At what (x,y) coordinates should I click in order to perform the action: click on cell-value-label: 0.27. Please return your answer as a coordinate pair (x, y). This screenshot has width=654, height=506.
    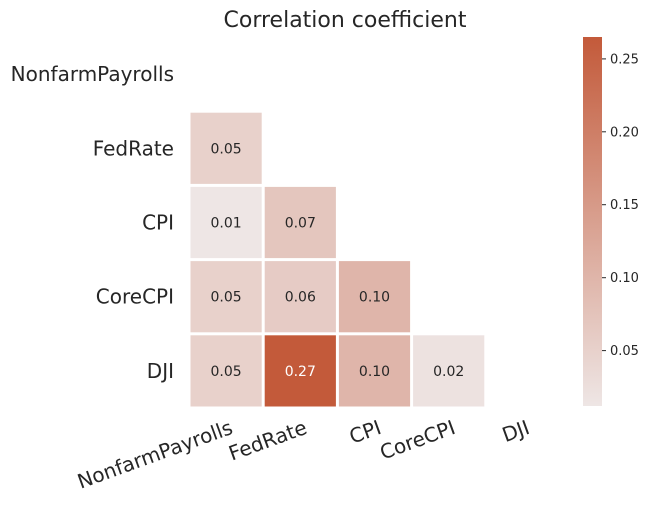
    Looking at the image, I should click on (300, 372).